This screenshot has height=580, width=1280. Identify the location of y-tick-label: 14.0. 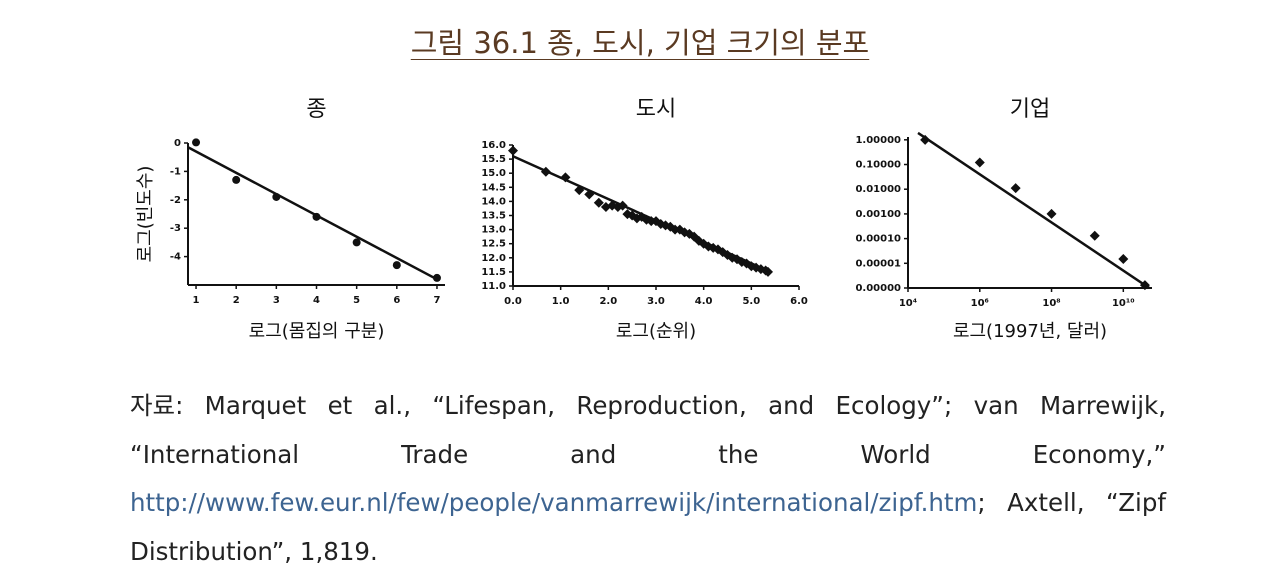
(493, 201).